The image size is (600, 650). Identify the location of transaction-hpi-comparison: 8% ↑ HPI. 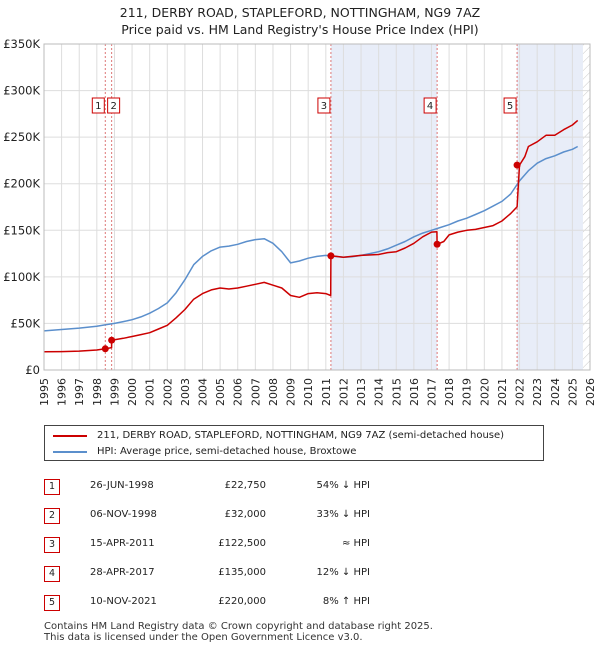
(346, 601).